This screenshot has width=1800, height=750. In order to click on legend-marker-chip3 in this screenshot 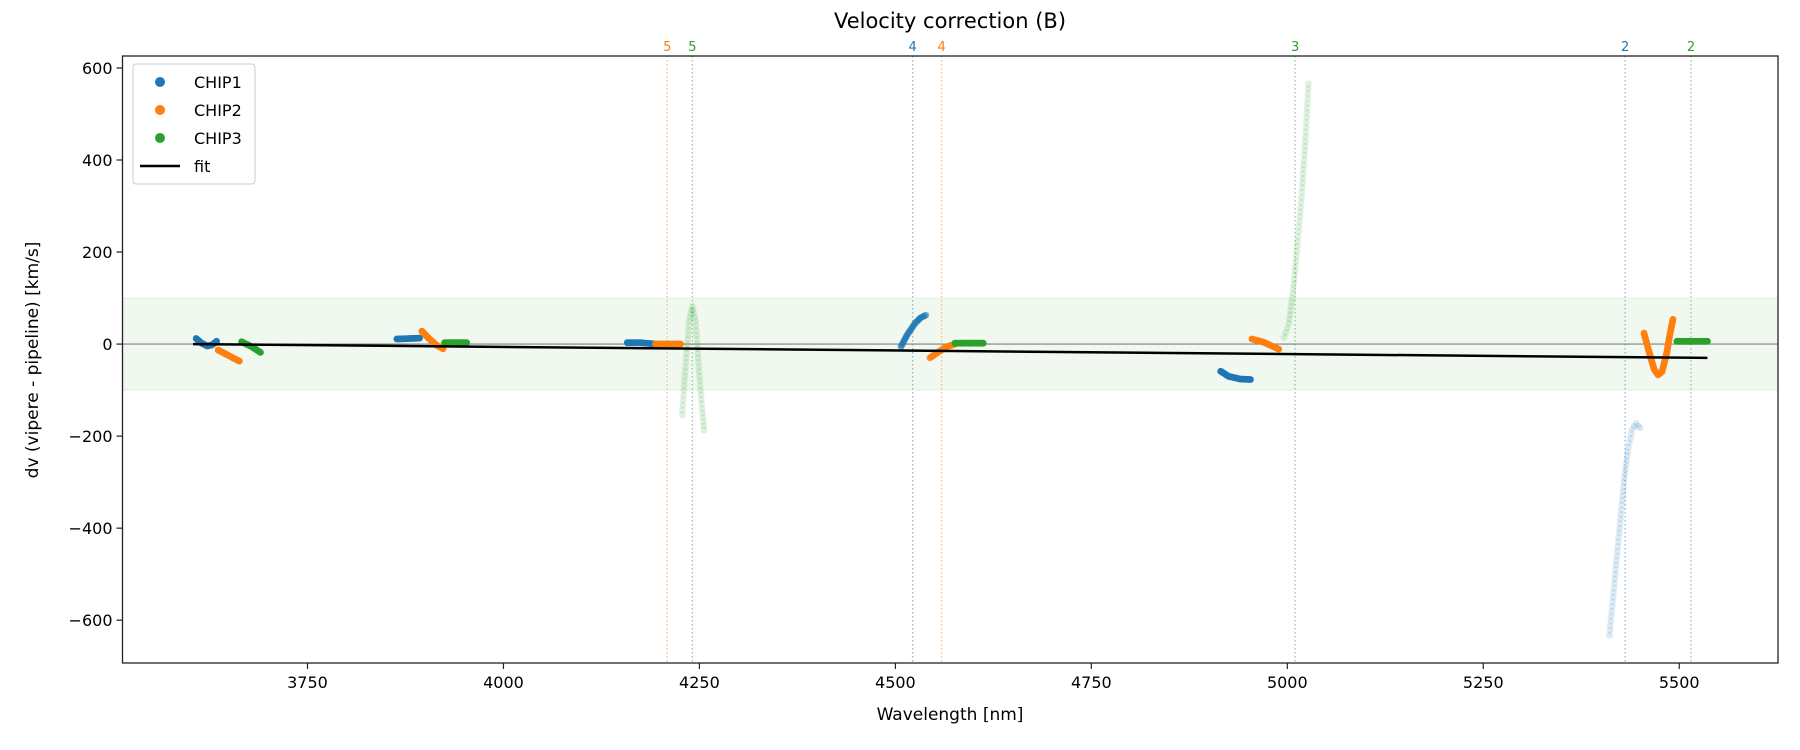, I will do `click(160, 138)`.